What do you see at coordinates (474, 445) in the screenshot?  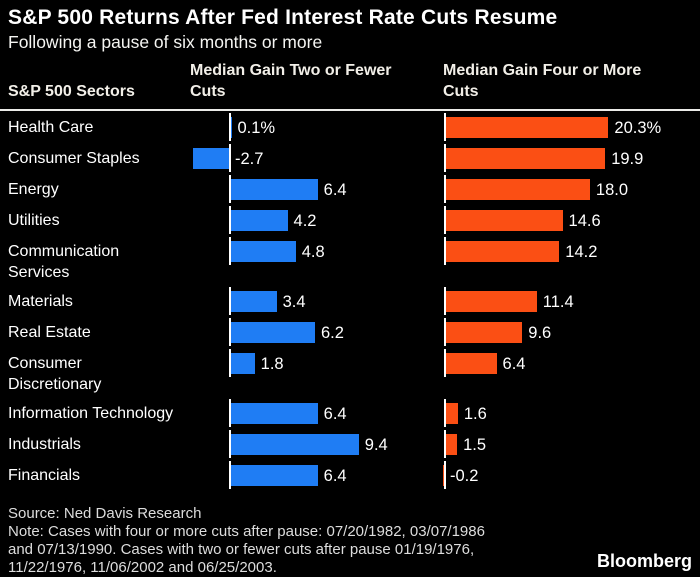 I see `orange-bar-value: 1.5` at bounding box center [474, 445].